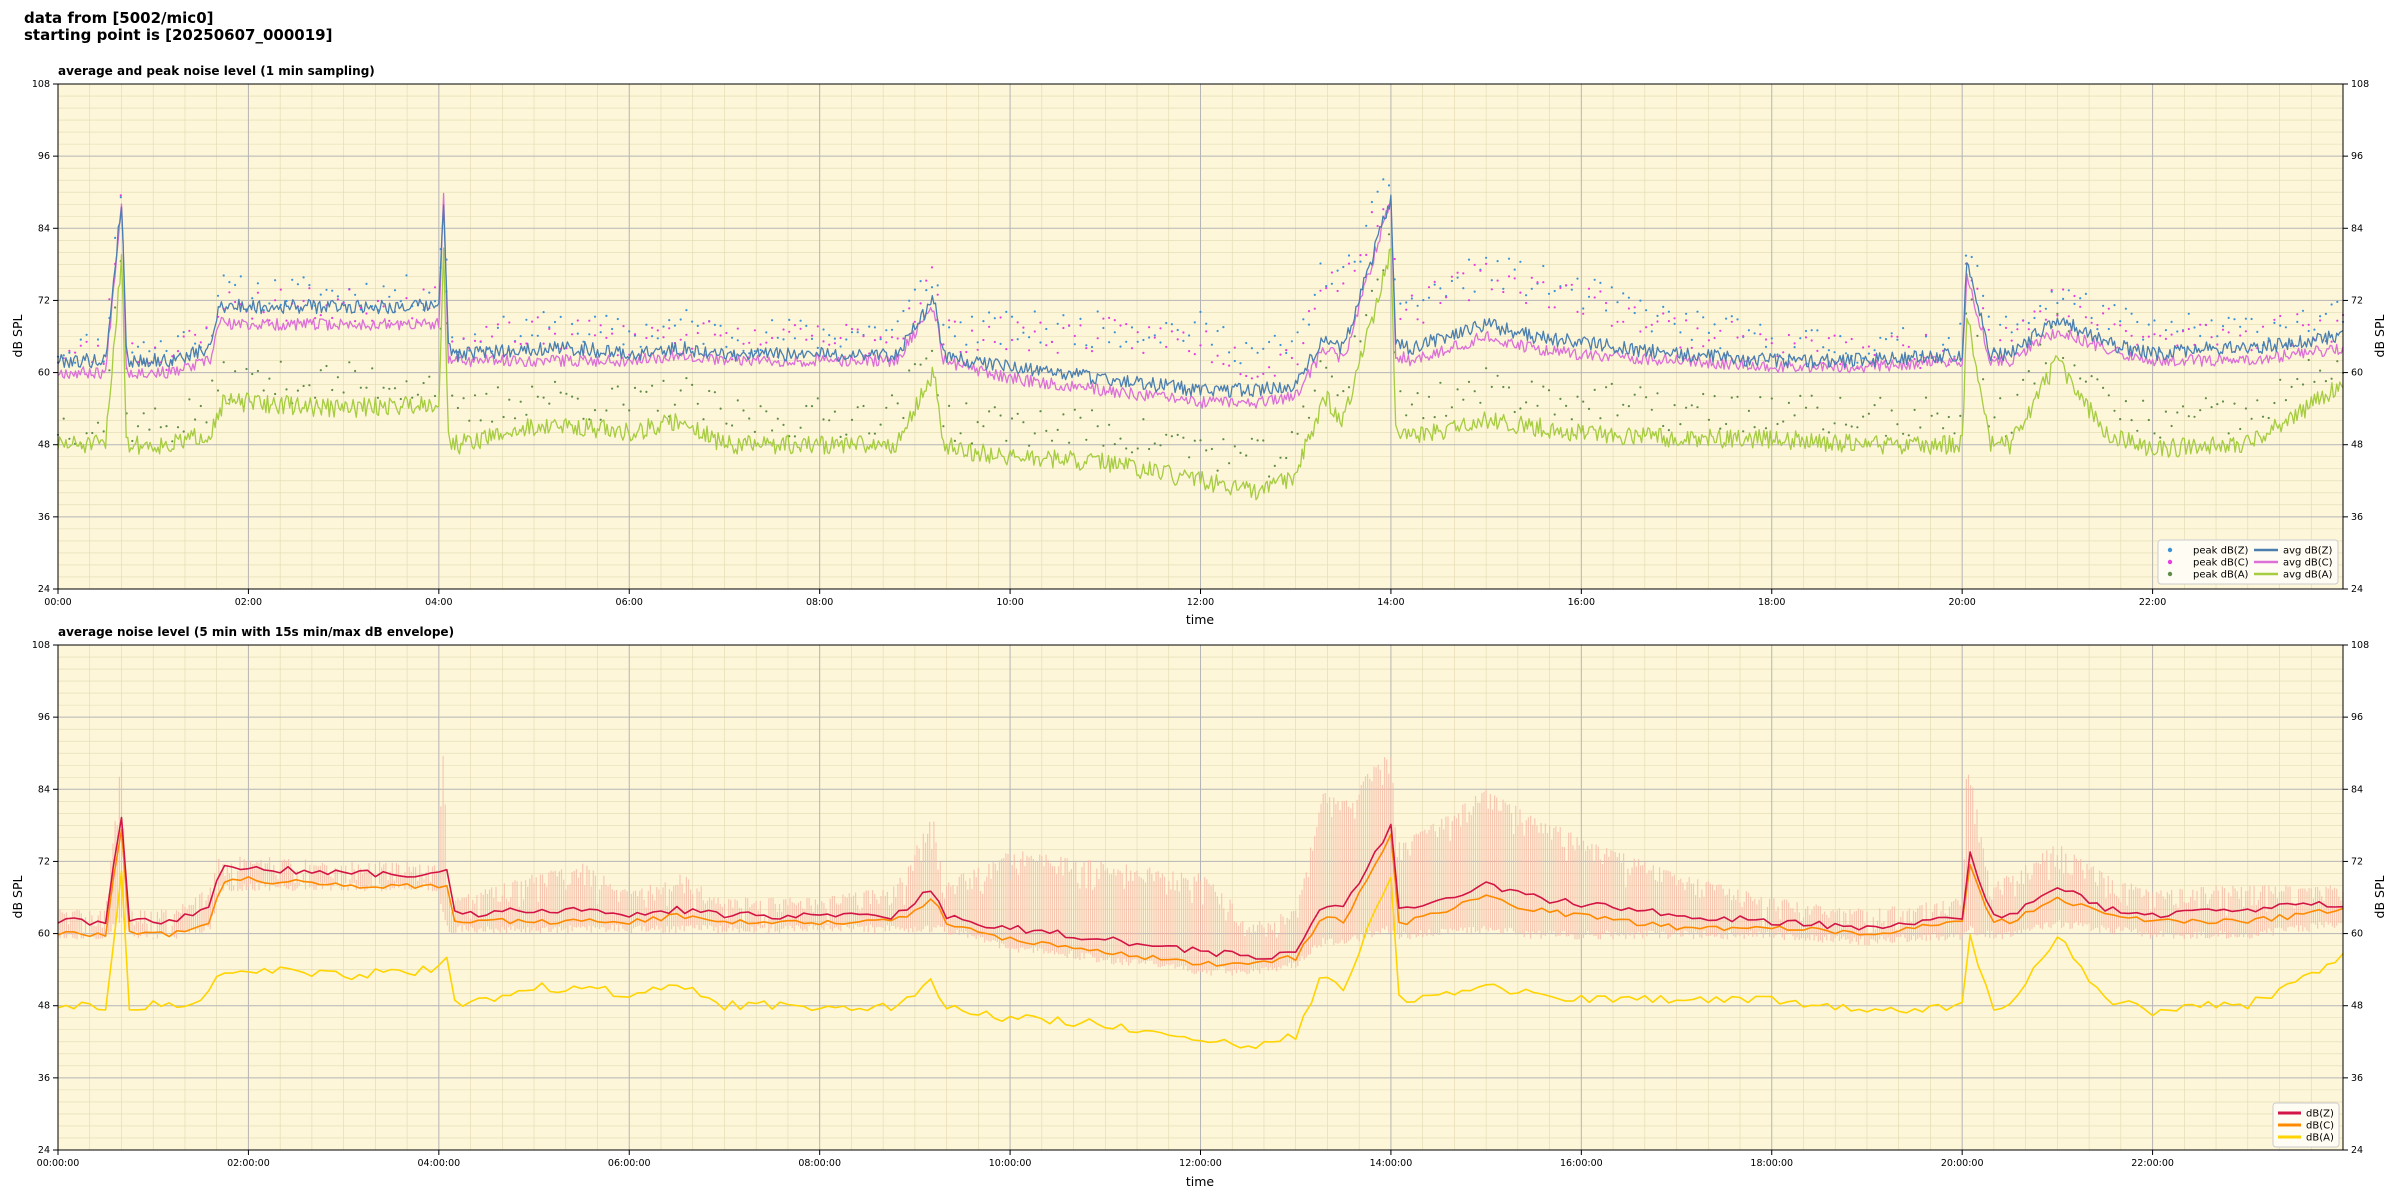  What do you see at coordinates (2152, 602) in the screenshot?
I see `x-tick-label: 22:00` at bounding box center [2152, 602].